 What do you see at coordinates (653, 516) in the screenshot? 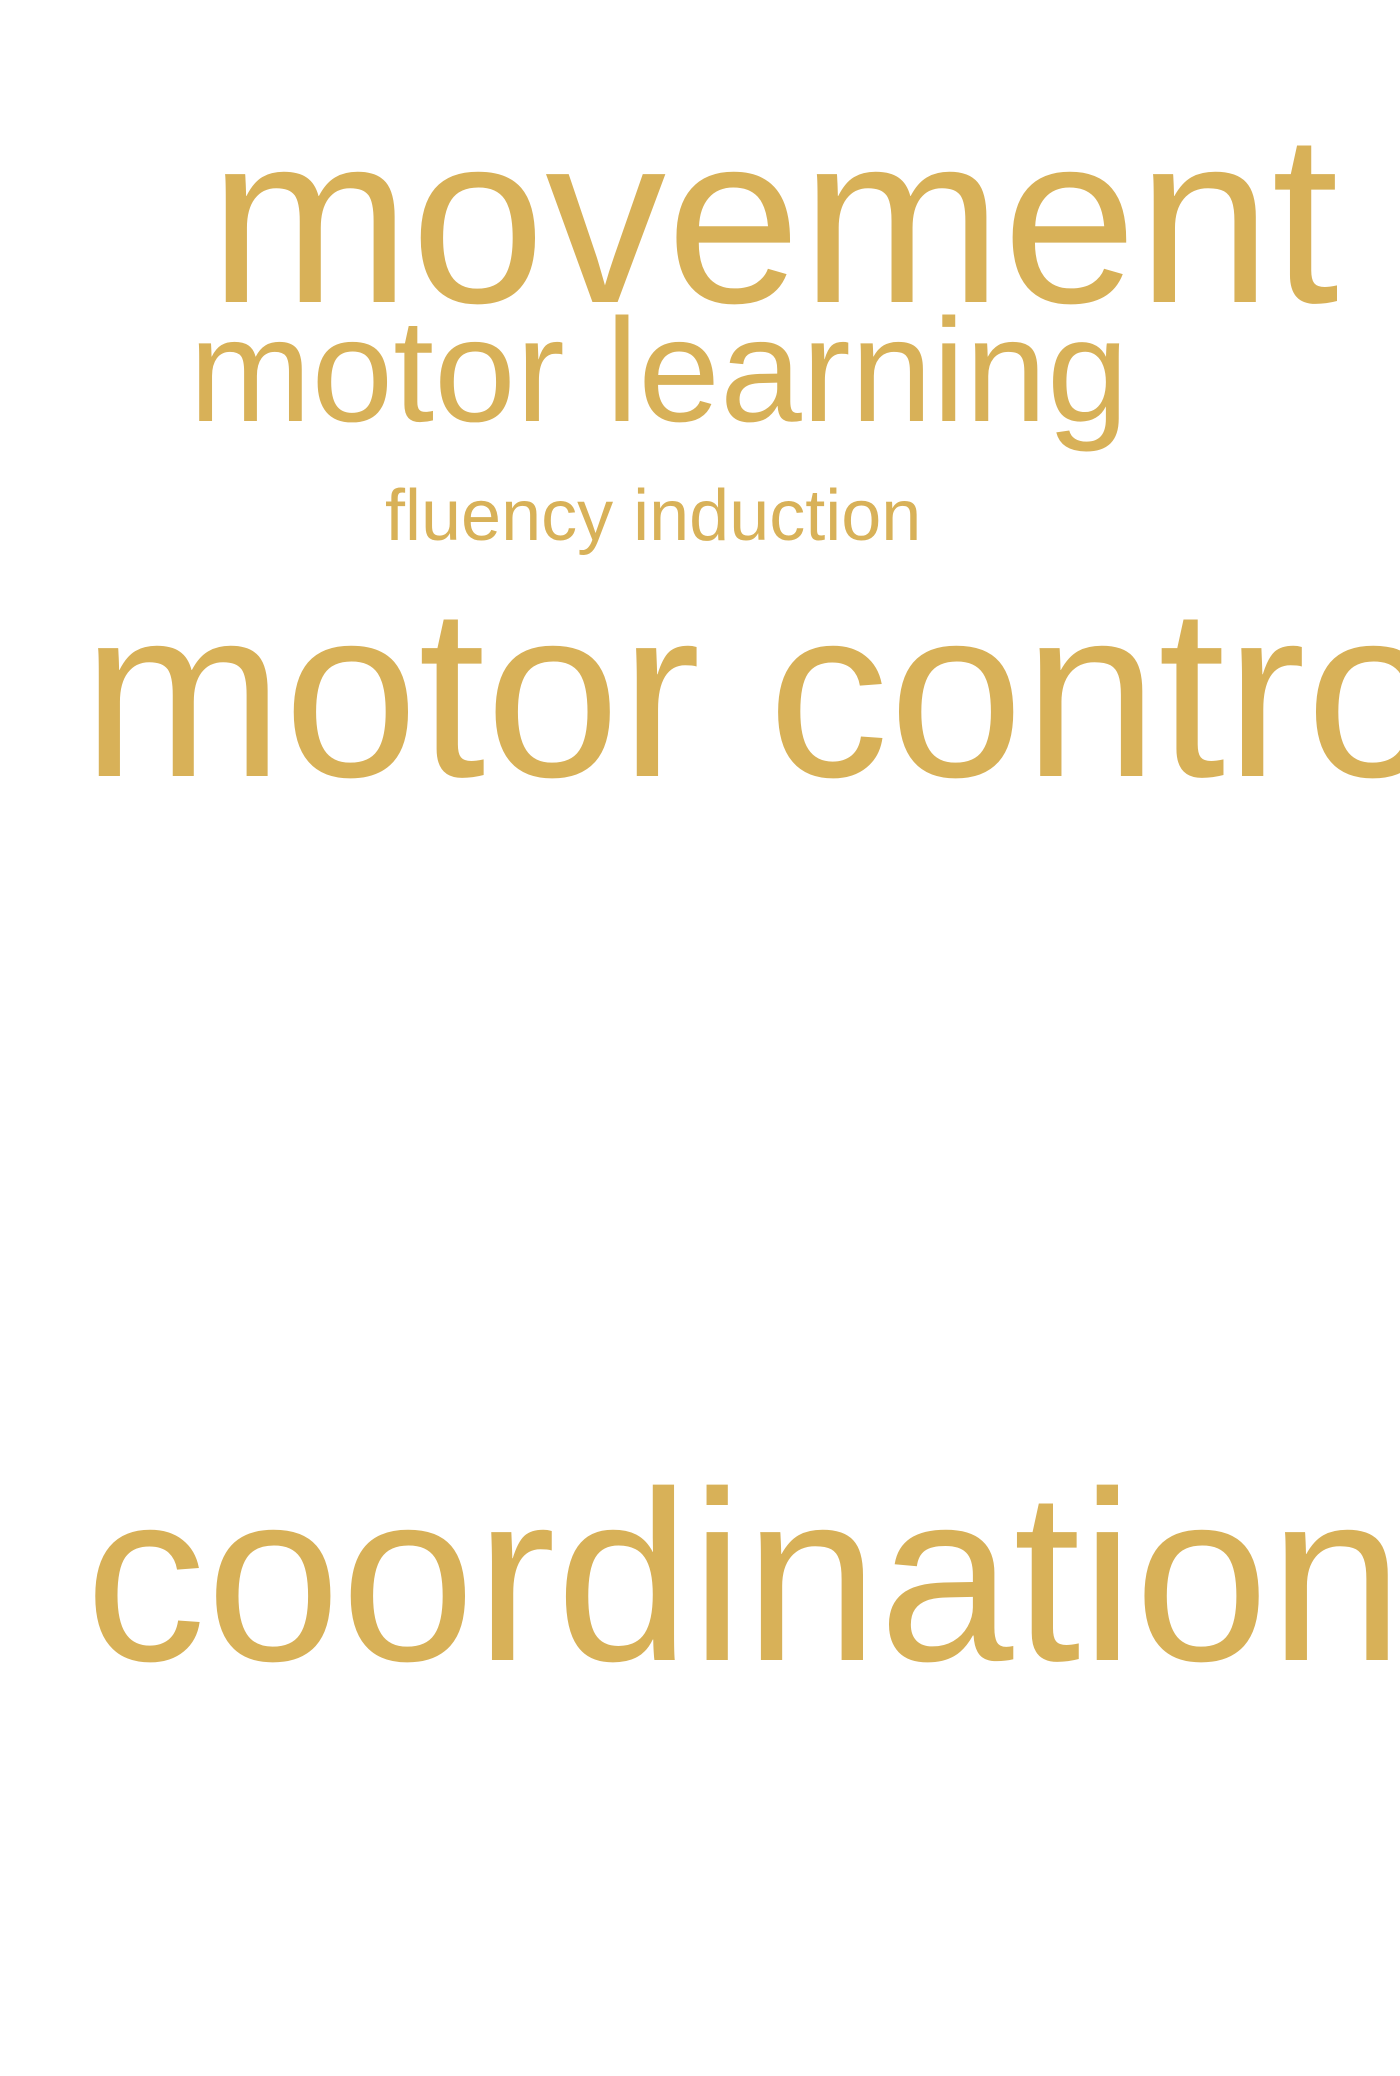
I see `word-fluency-induction: fluency induction` at bounding box center [653, 516].